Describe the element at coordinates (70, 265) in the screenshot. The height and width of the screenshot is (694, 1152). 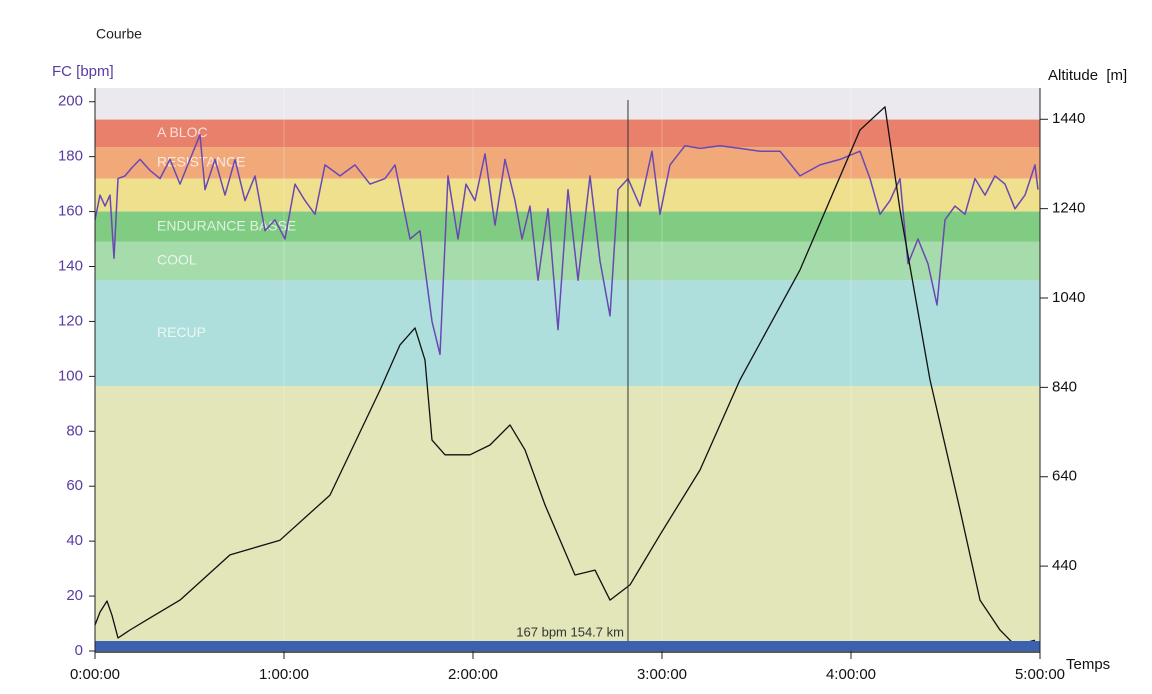
I see `y-tick-label: 140` at that location.